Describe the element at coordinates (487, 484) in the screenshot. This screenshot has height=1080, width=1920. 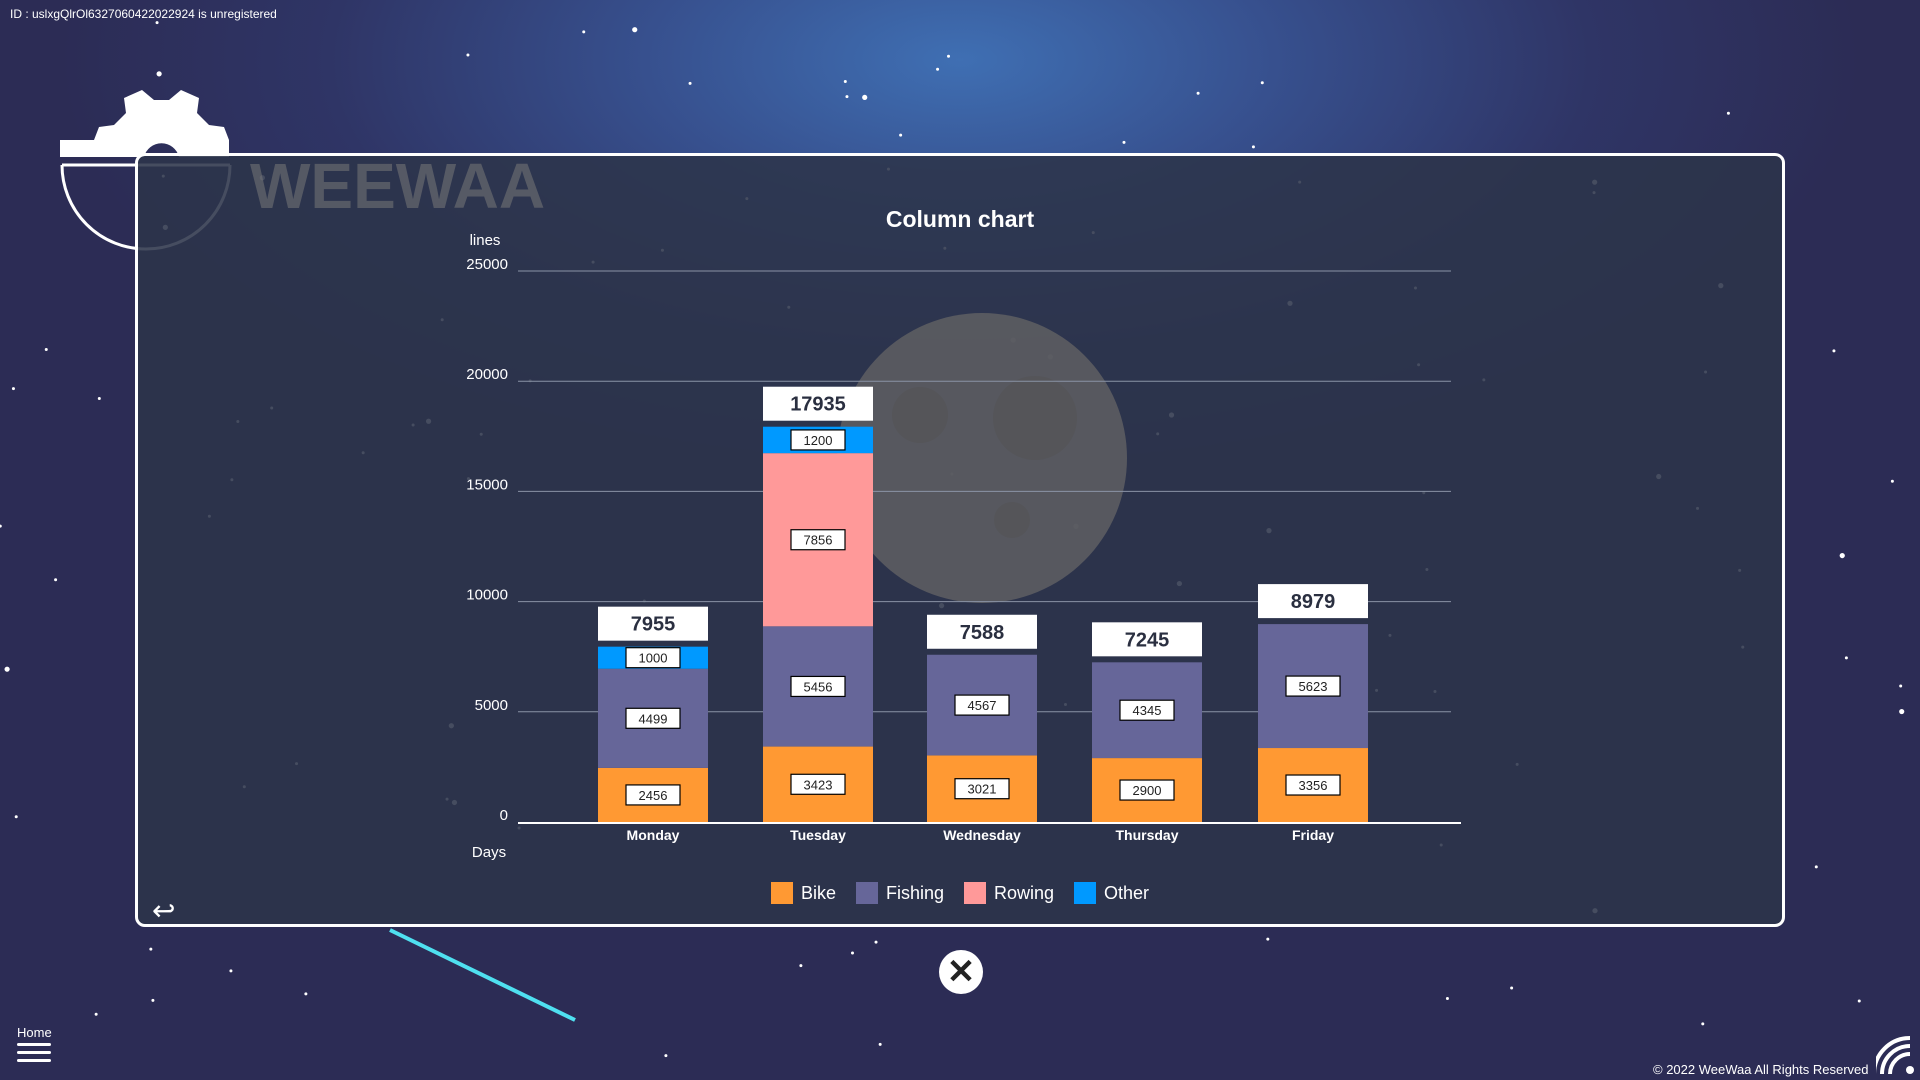
I see `y-tick-label: 15000` at that location.